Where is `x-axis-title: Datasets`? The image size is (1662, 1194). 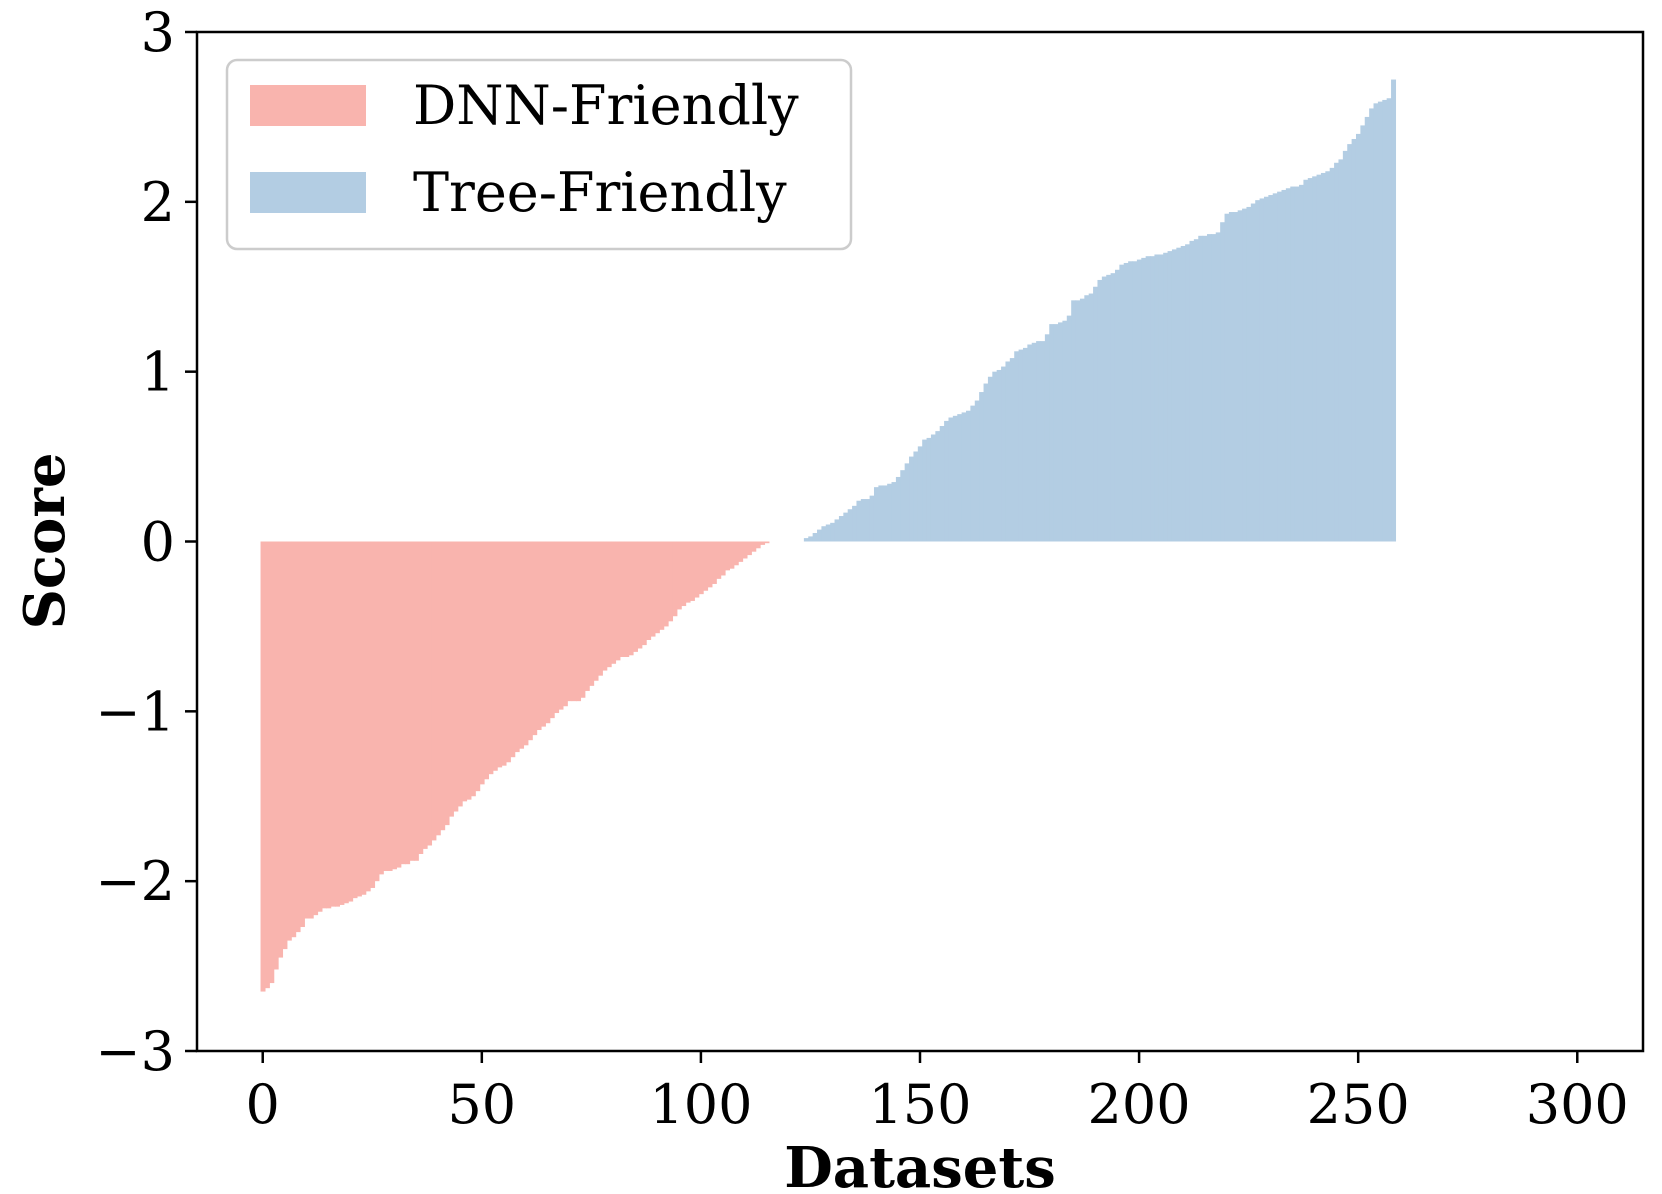 x-axis-title: Datasets is located at coordinates (920, 1164).